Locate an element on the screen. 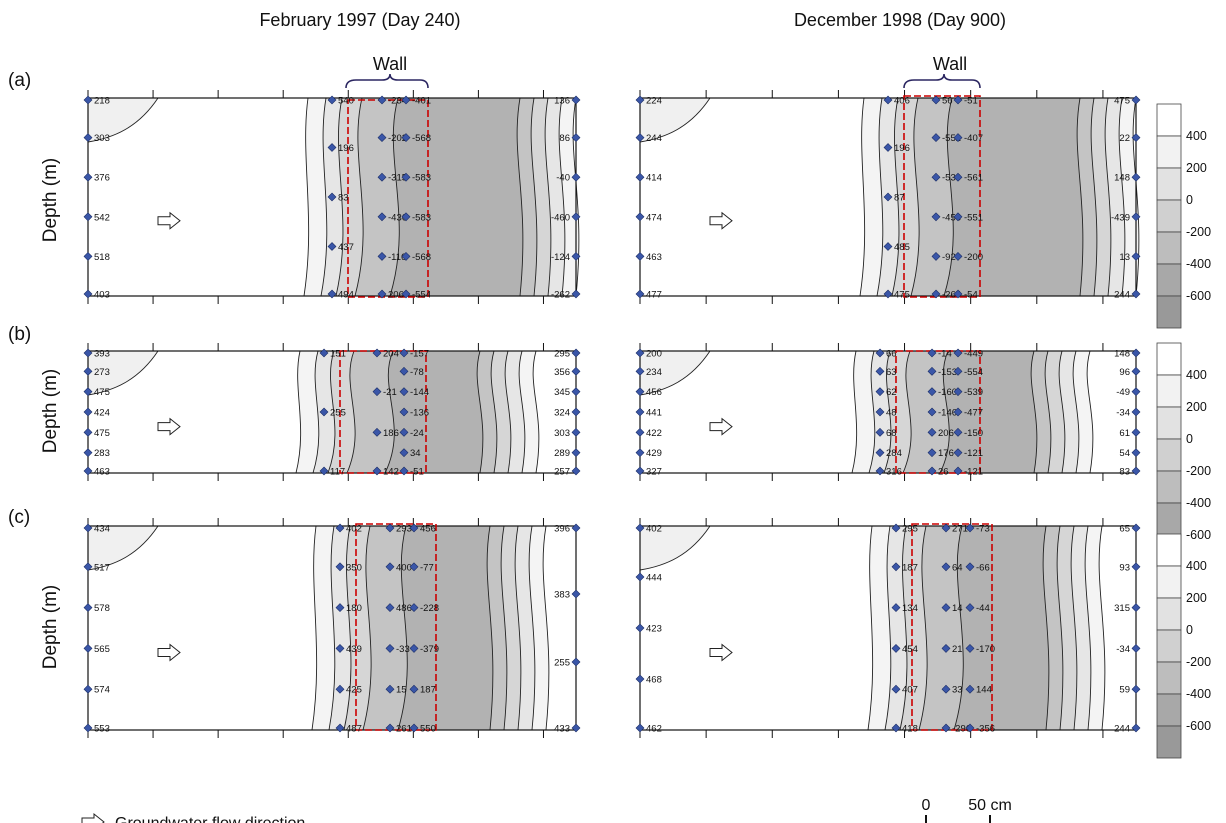 This screenshot has width=1226, height=823. legend-level: 200 is located at coordinates (1196, 598).